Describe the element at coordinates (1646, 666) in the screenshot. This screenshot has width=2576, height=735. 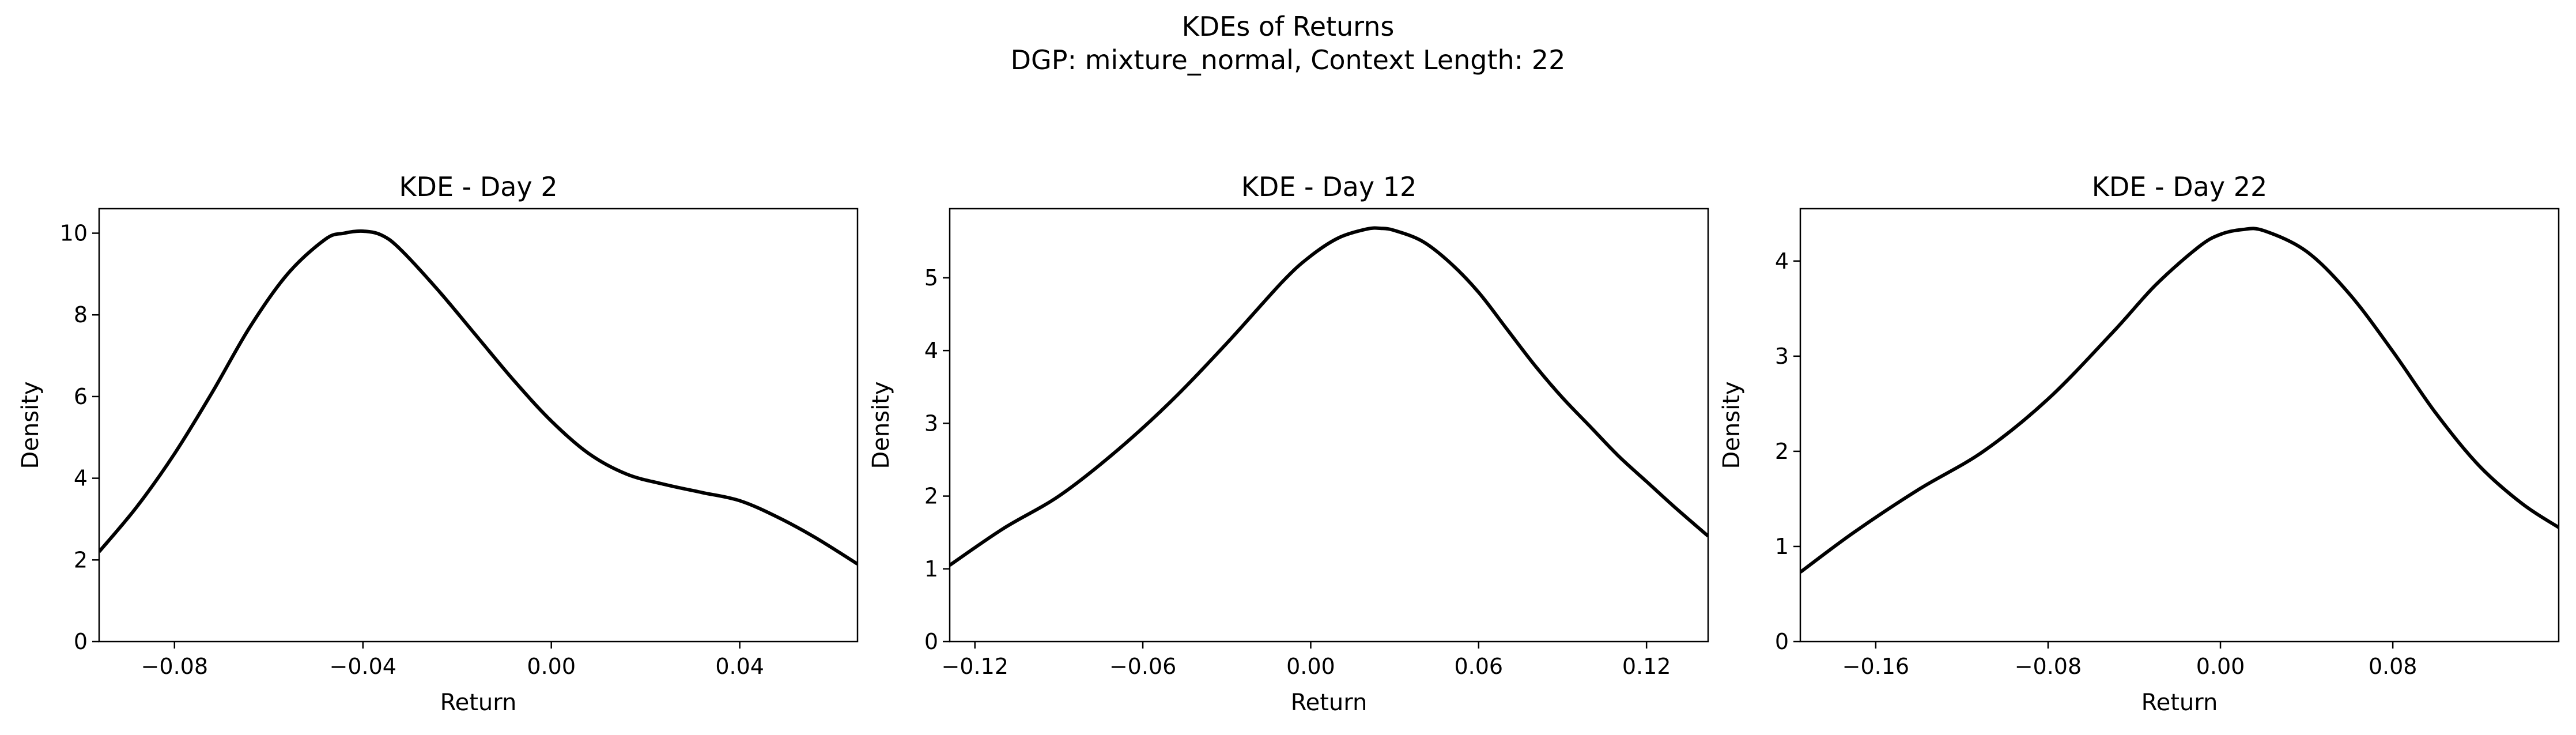
I see `x-tick-label: 0.12` at that location.